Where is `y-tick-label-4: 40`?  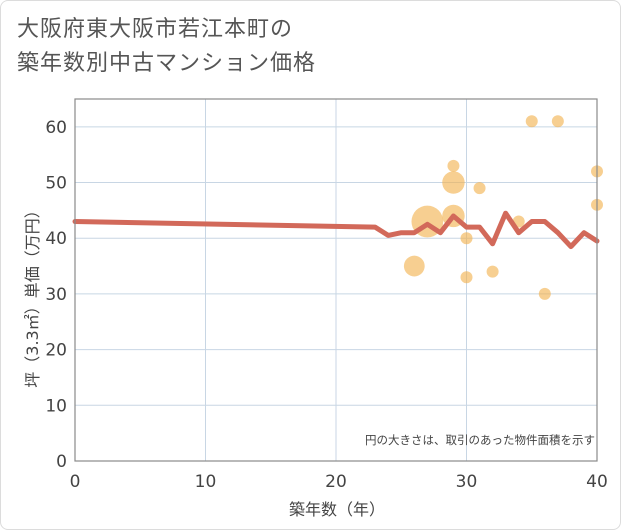 y-tick-label-4: 40 is located at coordinates (56, 239).